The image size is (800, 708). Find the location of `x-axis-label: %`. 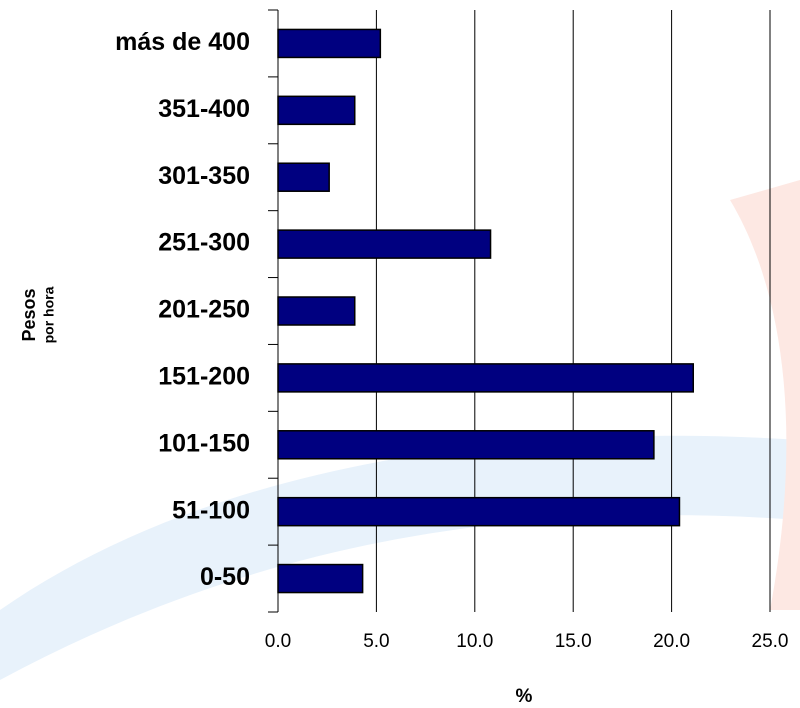

x-axis-label: % is located at coordinates (524, 696).